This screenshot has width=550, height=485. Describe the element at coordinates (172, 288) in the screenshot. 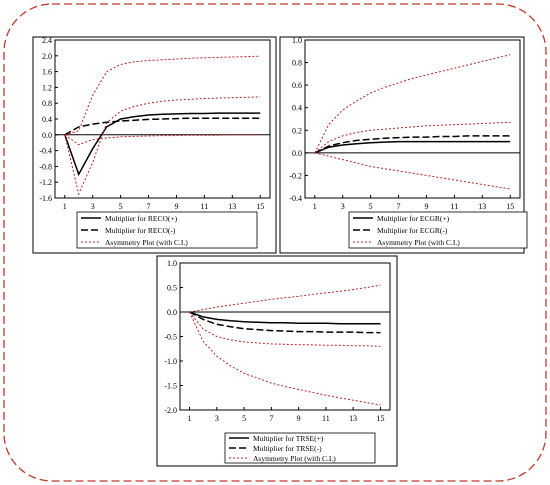

I see `y-tick-label: 0.5` at that location.